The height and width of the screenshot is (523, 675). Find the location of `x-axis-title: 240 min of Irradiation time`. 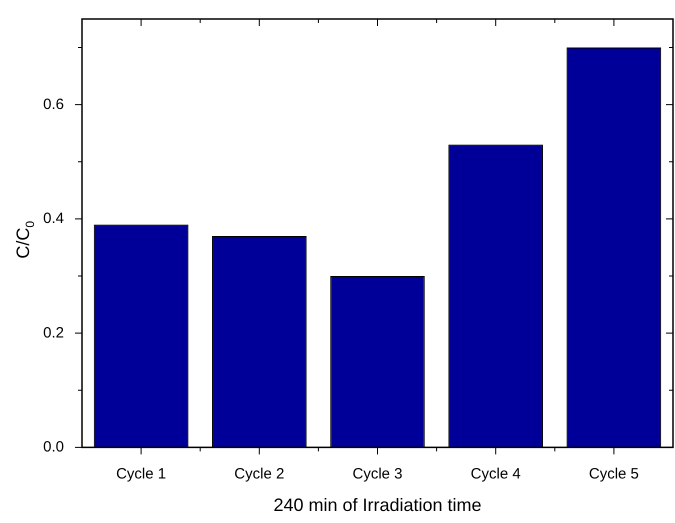

x-axis-title: 240 min of Irradiation time is located at coordinates (377, 505).